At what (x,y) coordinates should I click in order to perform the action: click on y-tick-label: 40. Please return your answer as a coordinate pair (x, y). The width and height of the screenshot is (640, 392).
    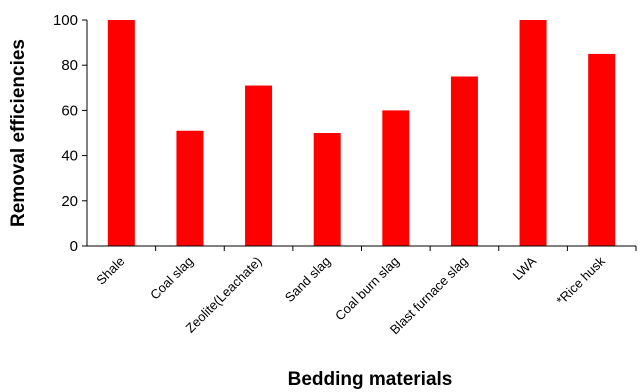
    Looking at the image, I should click on (69, 156).